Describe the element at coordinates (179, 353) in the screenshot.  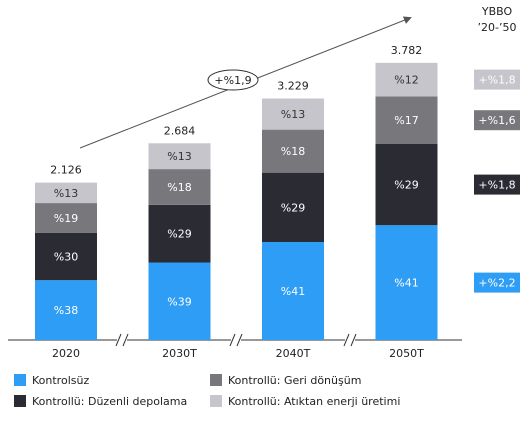
I see `x-tick-label: 2030T` at that location.